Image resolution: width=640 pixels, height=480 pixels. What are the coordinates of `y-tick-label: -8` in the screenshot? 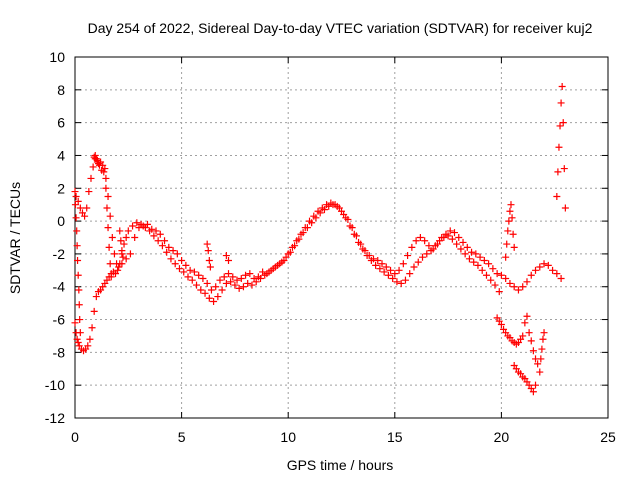 It's located at (59, 352).